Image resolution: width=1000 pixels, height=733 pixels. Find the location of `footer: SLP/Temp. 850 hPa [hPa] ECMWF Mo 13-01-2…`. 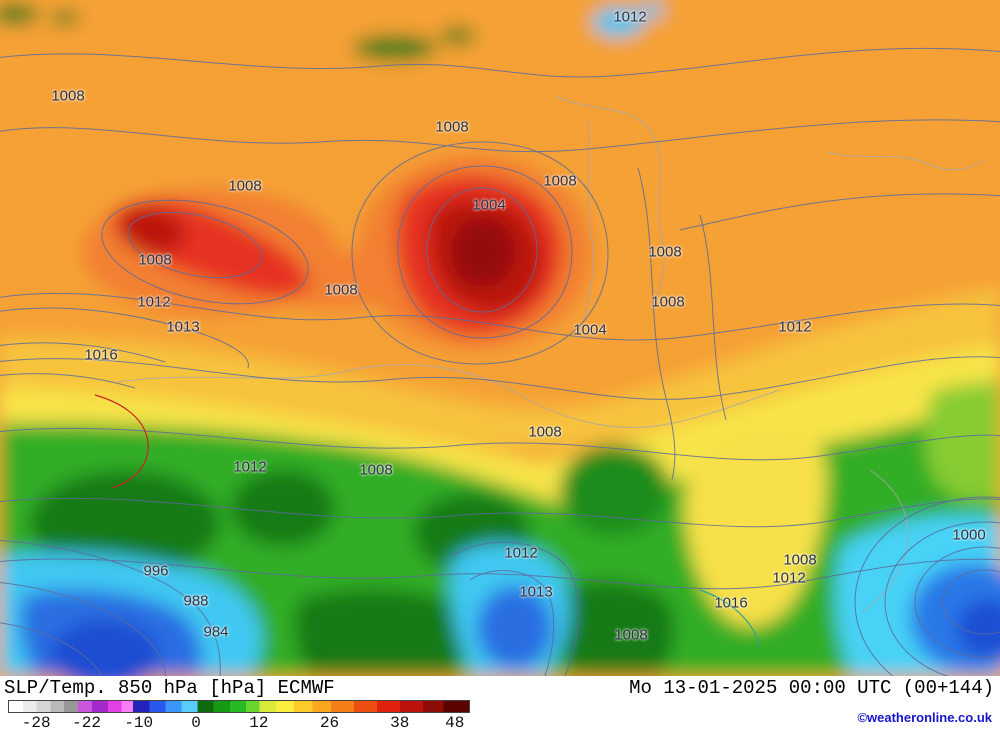

footer: SLP/Temp. 850 hPa [hPa] ECMWF Mo 13-01-2… is located at coordinates (500, 704).